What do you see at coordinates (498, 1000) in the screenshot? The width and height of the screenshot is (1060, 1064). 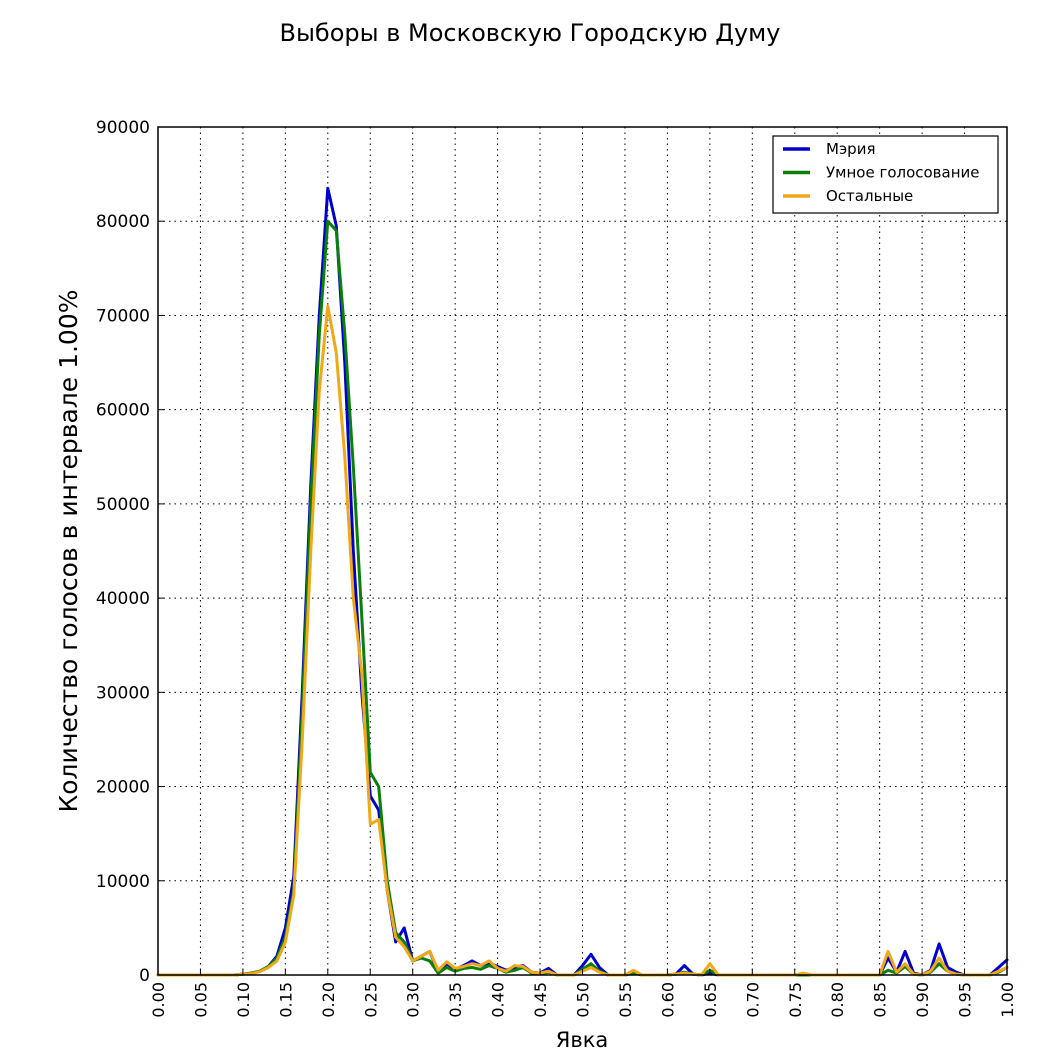 I see `x-tick-label: 0.40` at bounding box center [498, 1000].